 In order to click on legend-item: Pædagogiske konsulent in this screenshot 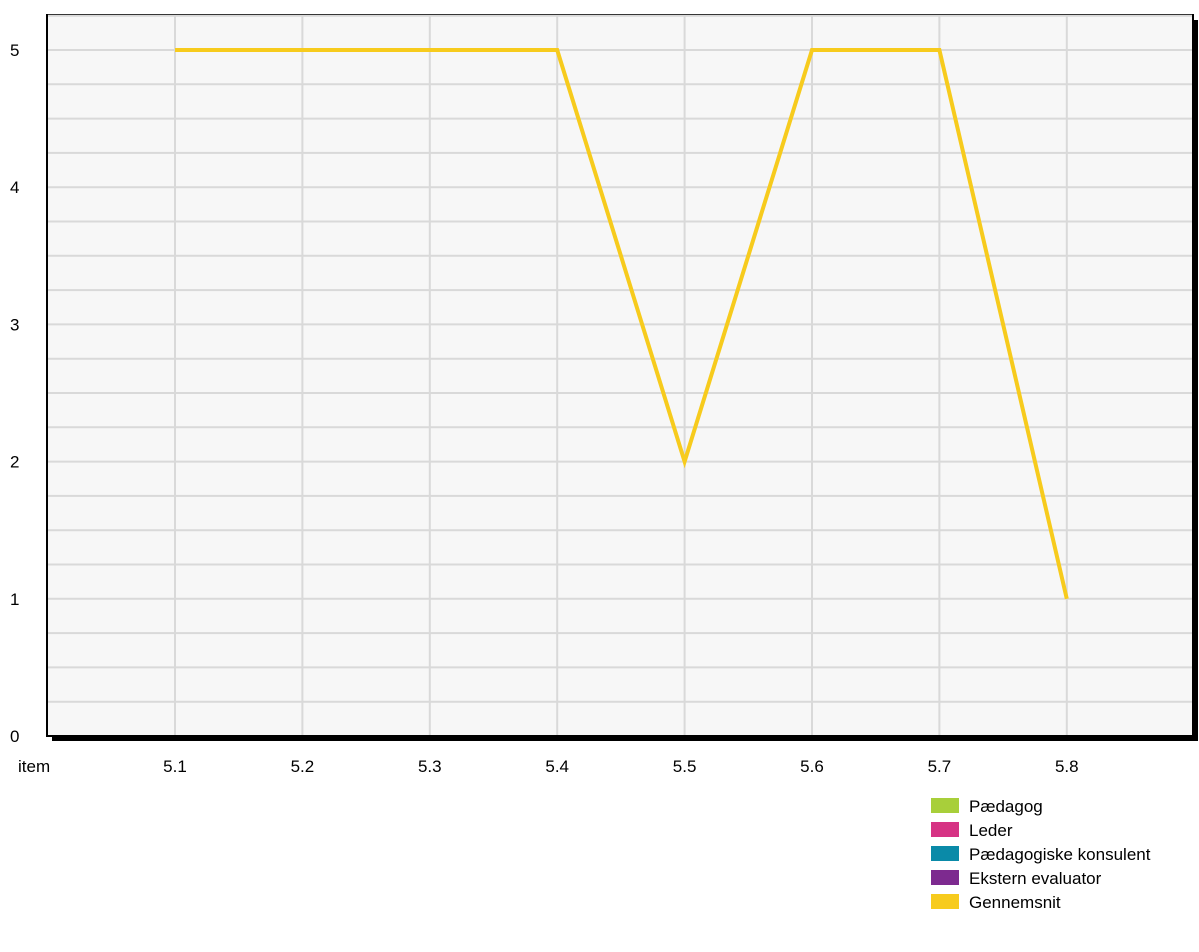, I will do `click(1041, 854)`.